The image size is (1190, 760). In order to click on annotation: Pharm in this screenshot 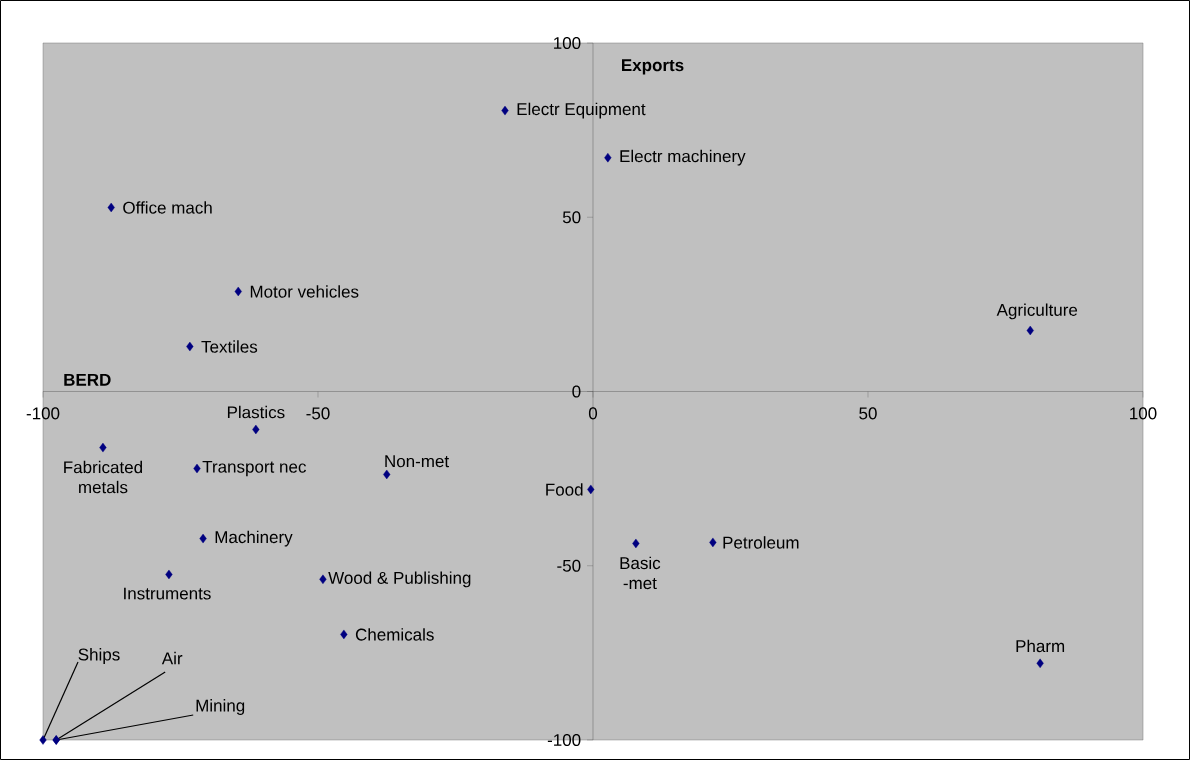, I will do `click(1040, 646)`.